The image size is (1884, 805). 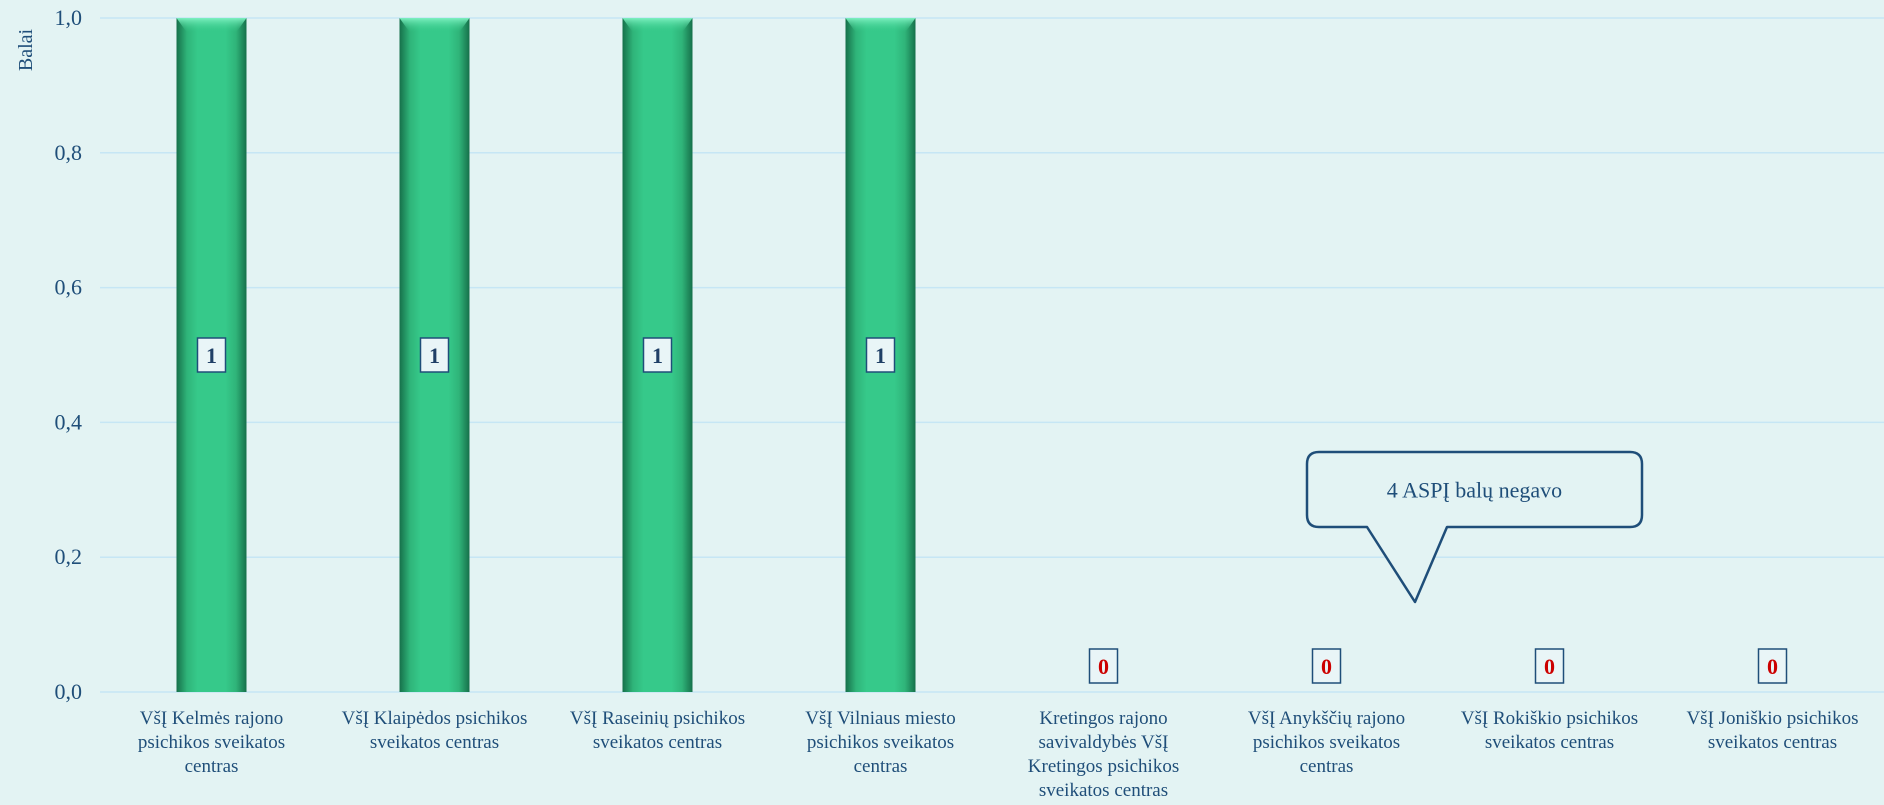 I want to click on category-label-line: VšĮ Anykščių rajono, so click(x=1326, y=718).